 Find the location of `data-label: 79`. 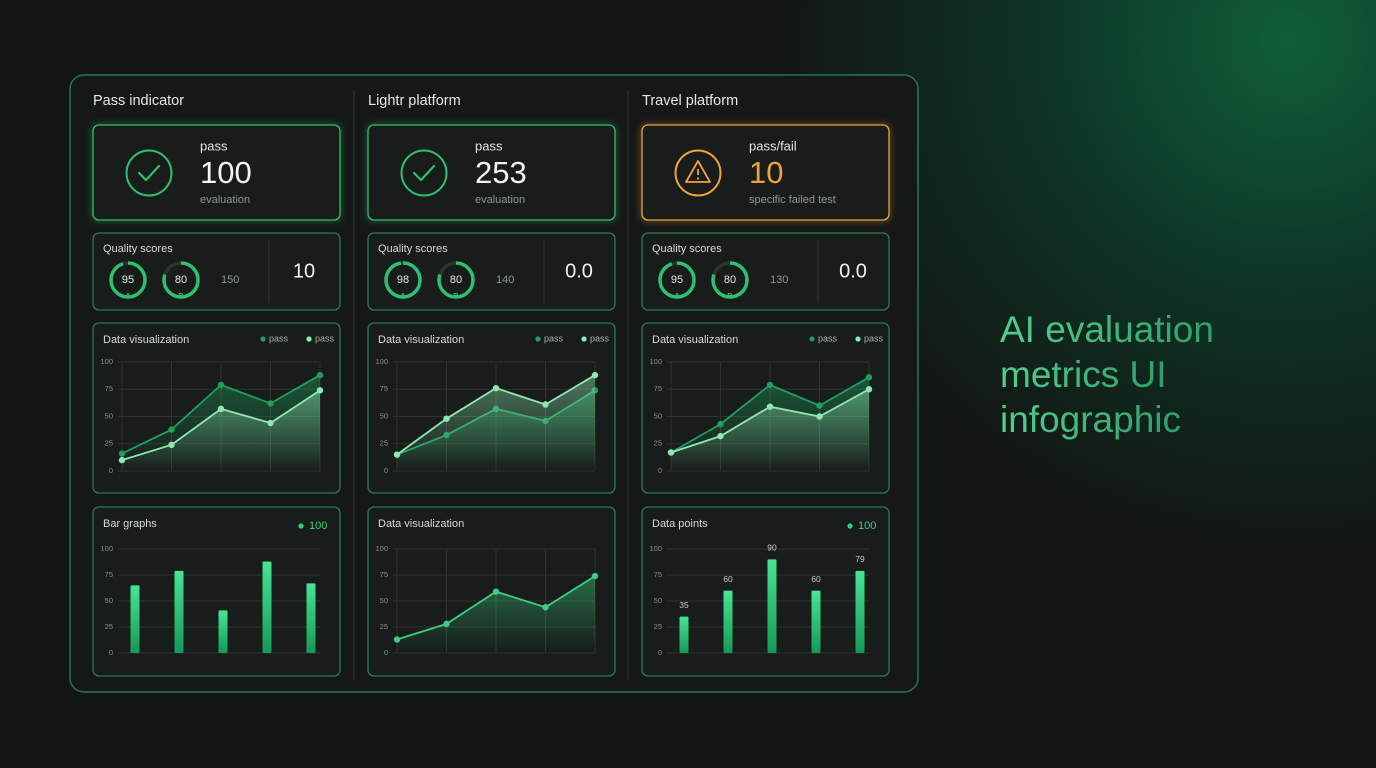

data-label: 79 is located at coordinates (860, 559).